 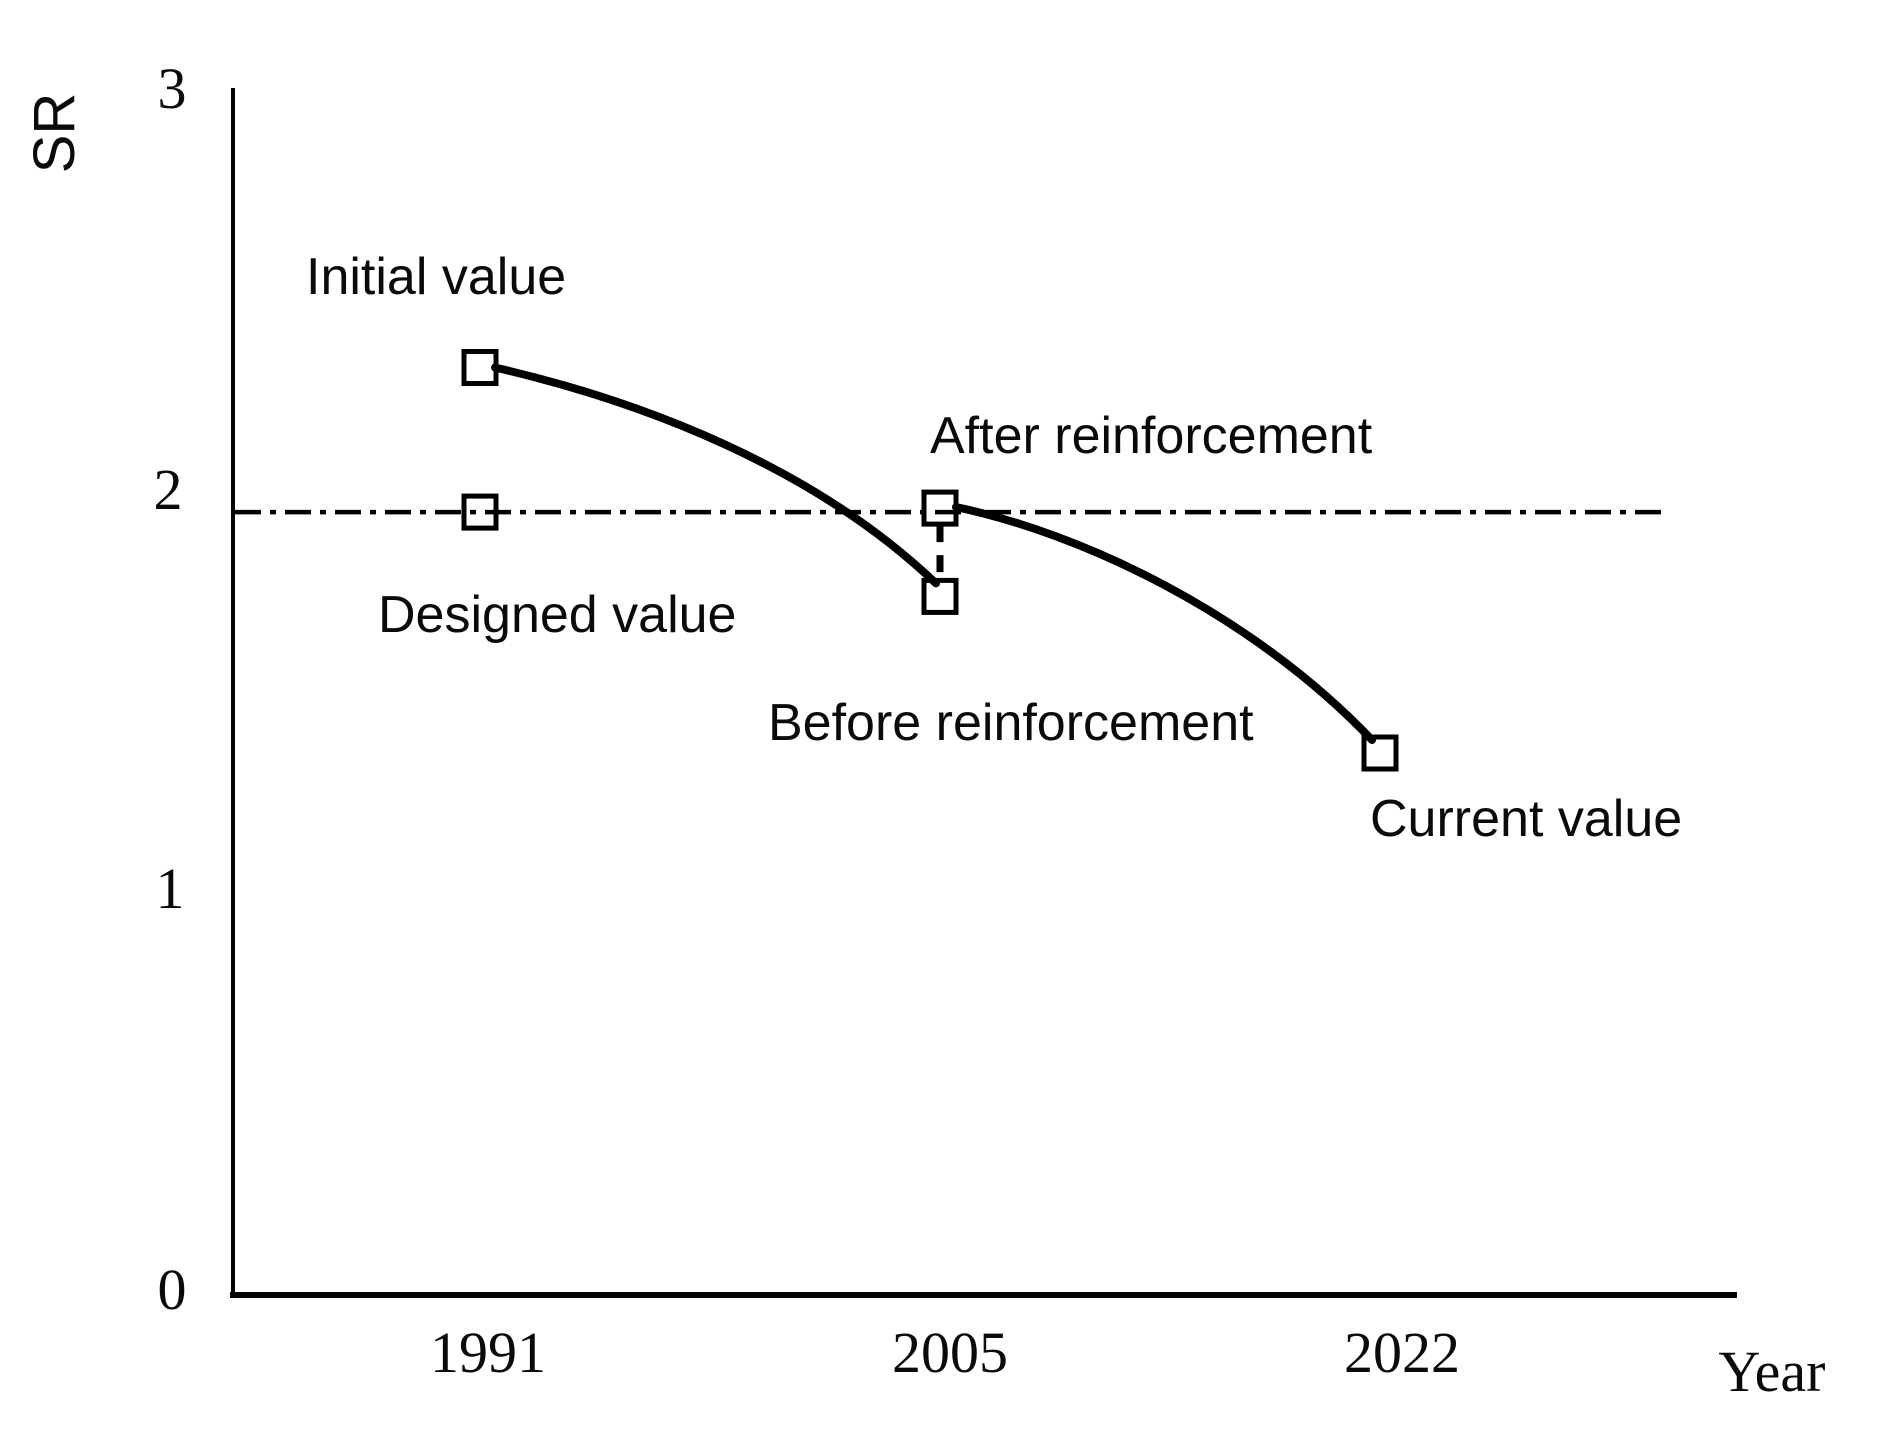 What do you see at coordinates (715, 475) in the screenshot?
I see `curve-initial-to-before` at bounding box center [715, 475].